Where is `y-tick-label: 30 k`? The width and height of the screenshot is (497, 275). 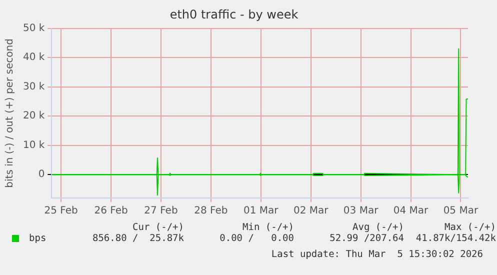
y-tick-label: 30 k is located at coordinates (33, 86).